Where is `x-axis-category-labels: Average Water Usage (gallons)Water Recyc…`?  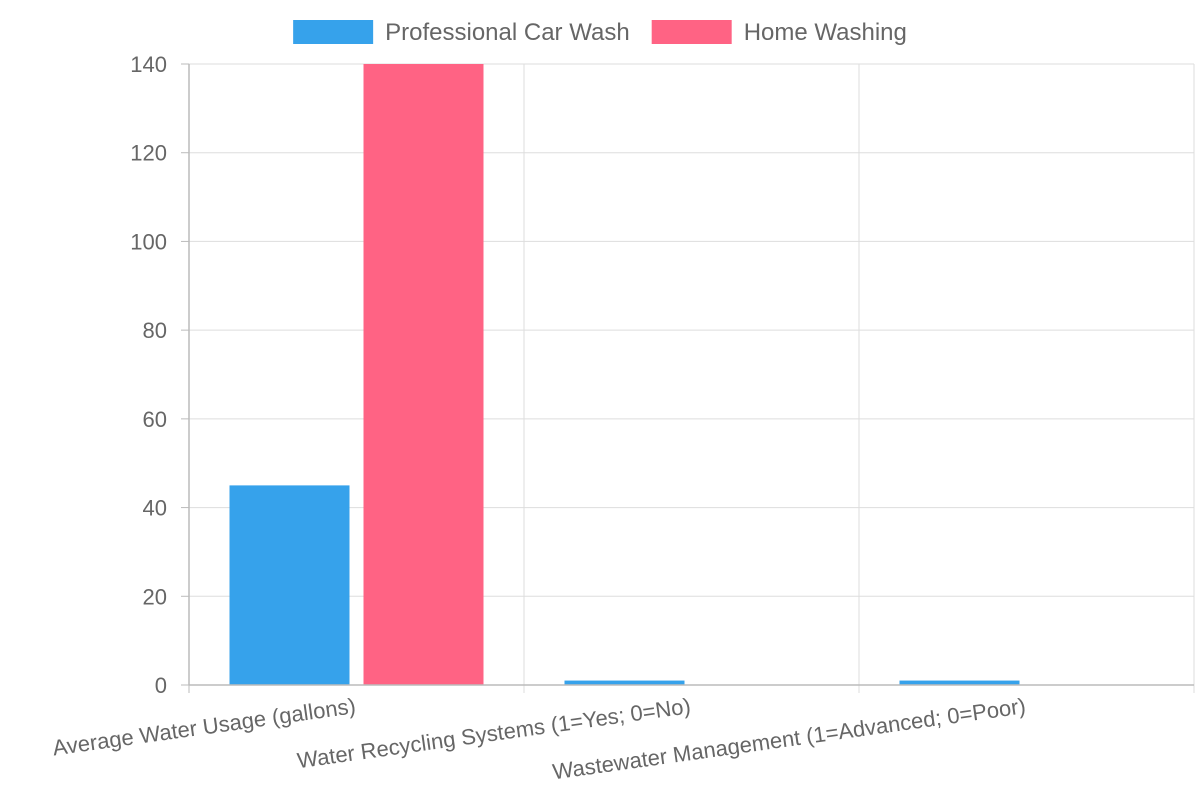 x-axis-category-labels: Average Water Usage (gallons)Water Recyc… is located at coordinates (539, 738).